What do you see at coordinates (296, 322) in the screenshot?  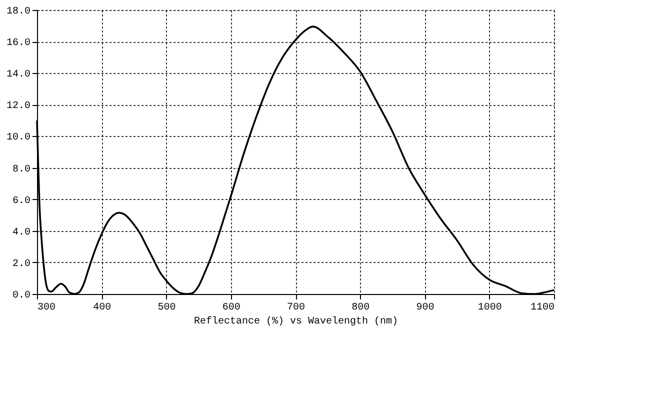 I see `x-axis-title: Reflectance (%) vs Wavelength (nm)` at bounding box center [296, 322].